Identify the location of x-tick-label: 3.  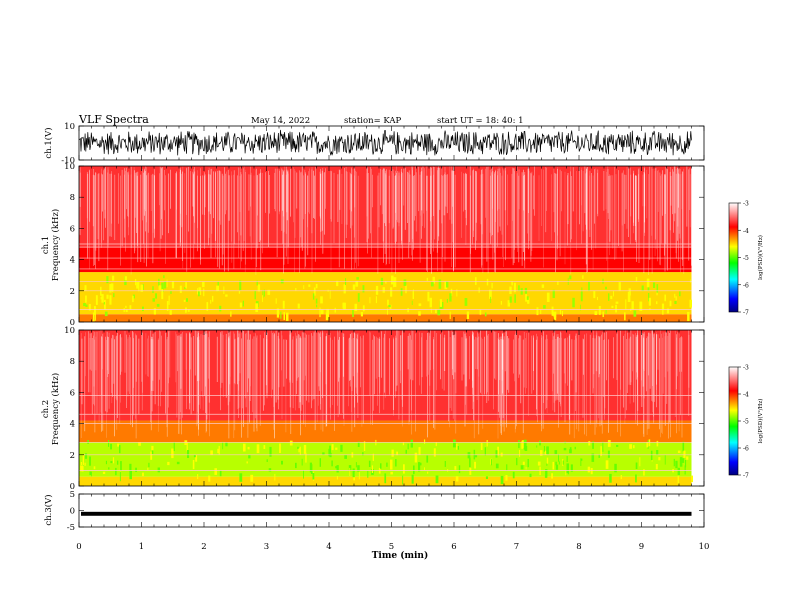
(266, 547).